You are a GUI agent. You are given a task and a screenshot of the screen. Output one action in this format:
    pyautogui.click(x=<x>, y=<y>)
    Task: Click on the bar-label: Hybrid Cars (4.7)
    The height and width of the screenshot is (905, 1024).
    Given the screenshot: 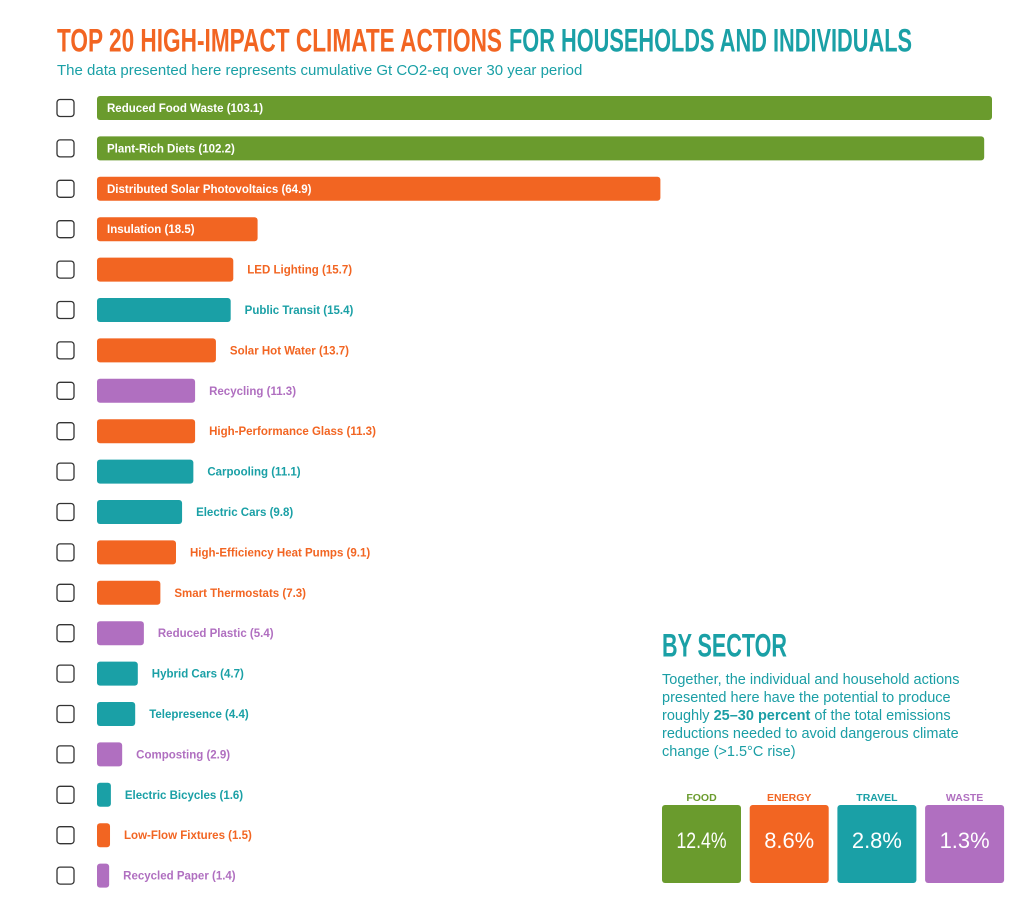 What is the action you would take?
    pyautogui.click(x=198, y=675)
    